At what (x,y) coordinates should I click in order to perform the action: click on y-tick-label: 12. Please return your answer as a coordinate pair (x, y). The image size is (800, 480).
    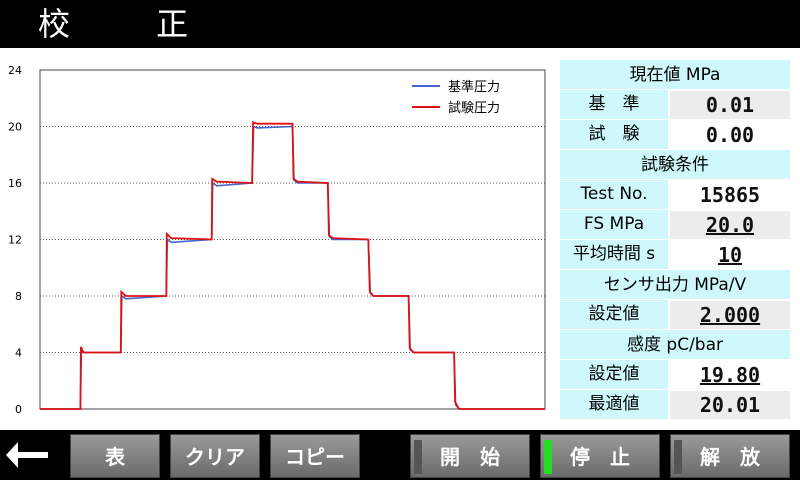
    Looking at the image, I should click on (15, 240).